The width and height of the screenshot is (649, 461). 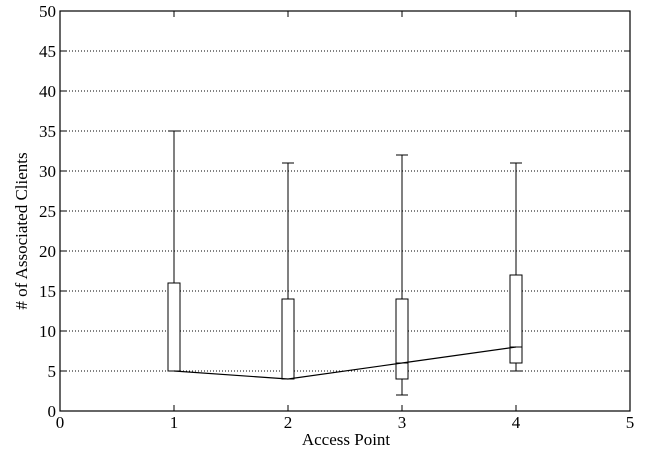 I want to click on x-axis-label: Access Point, so click(x=346, y=439).